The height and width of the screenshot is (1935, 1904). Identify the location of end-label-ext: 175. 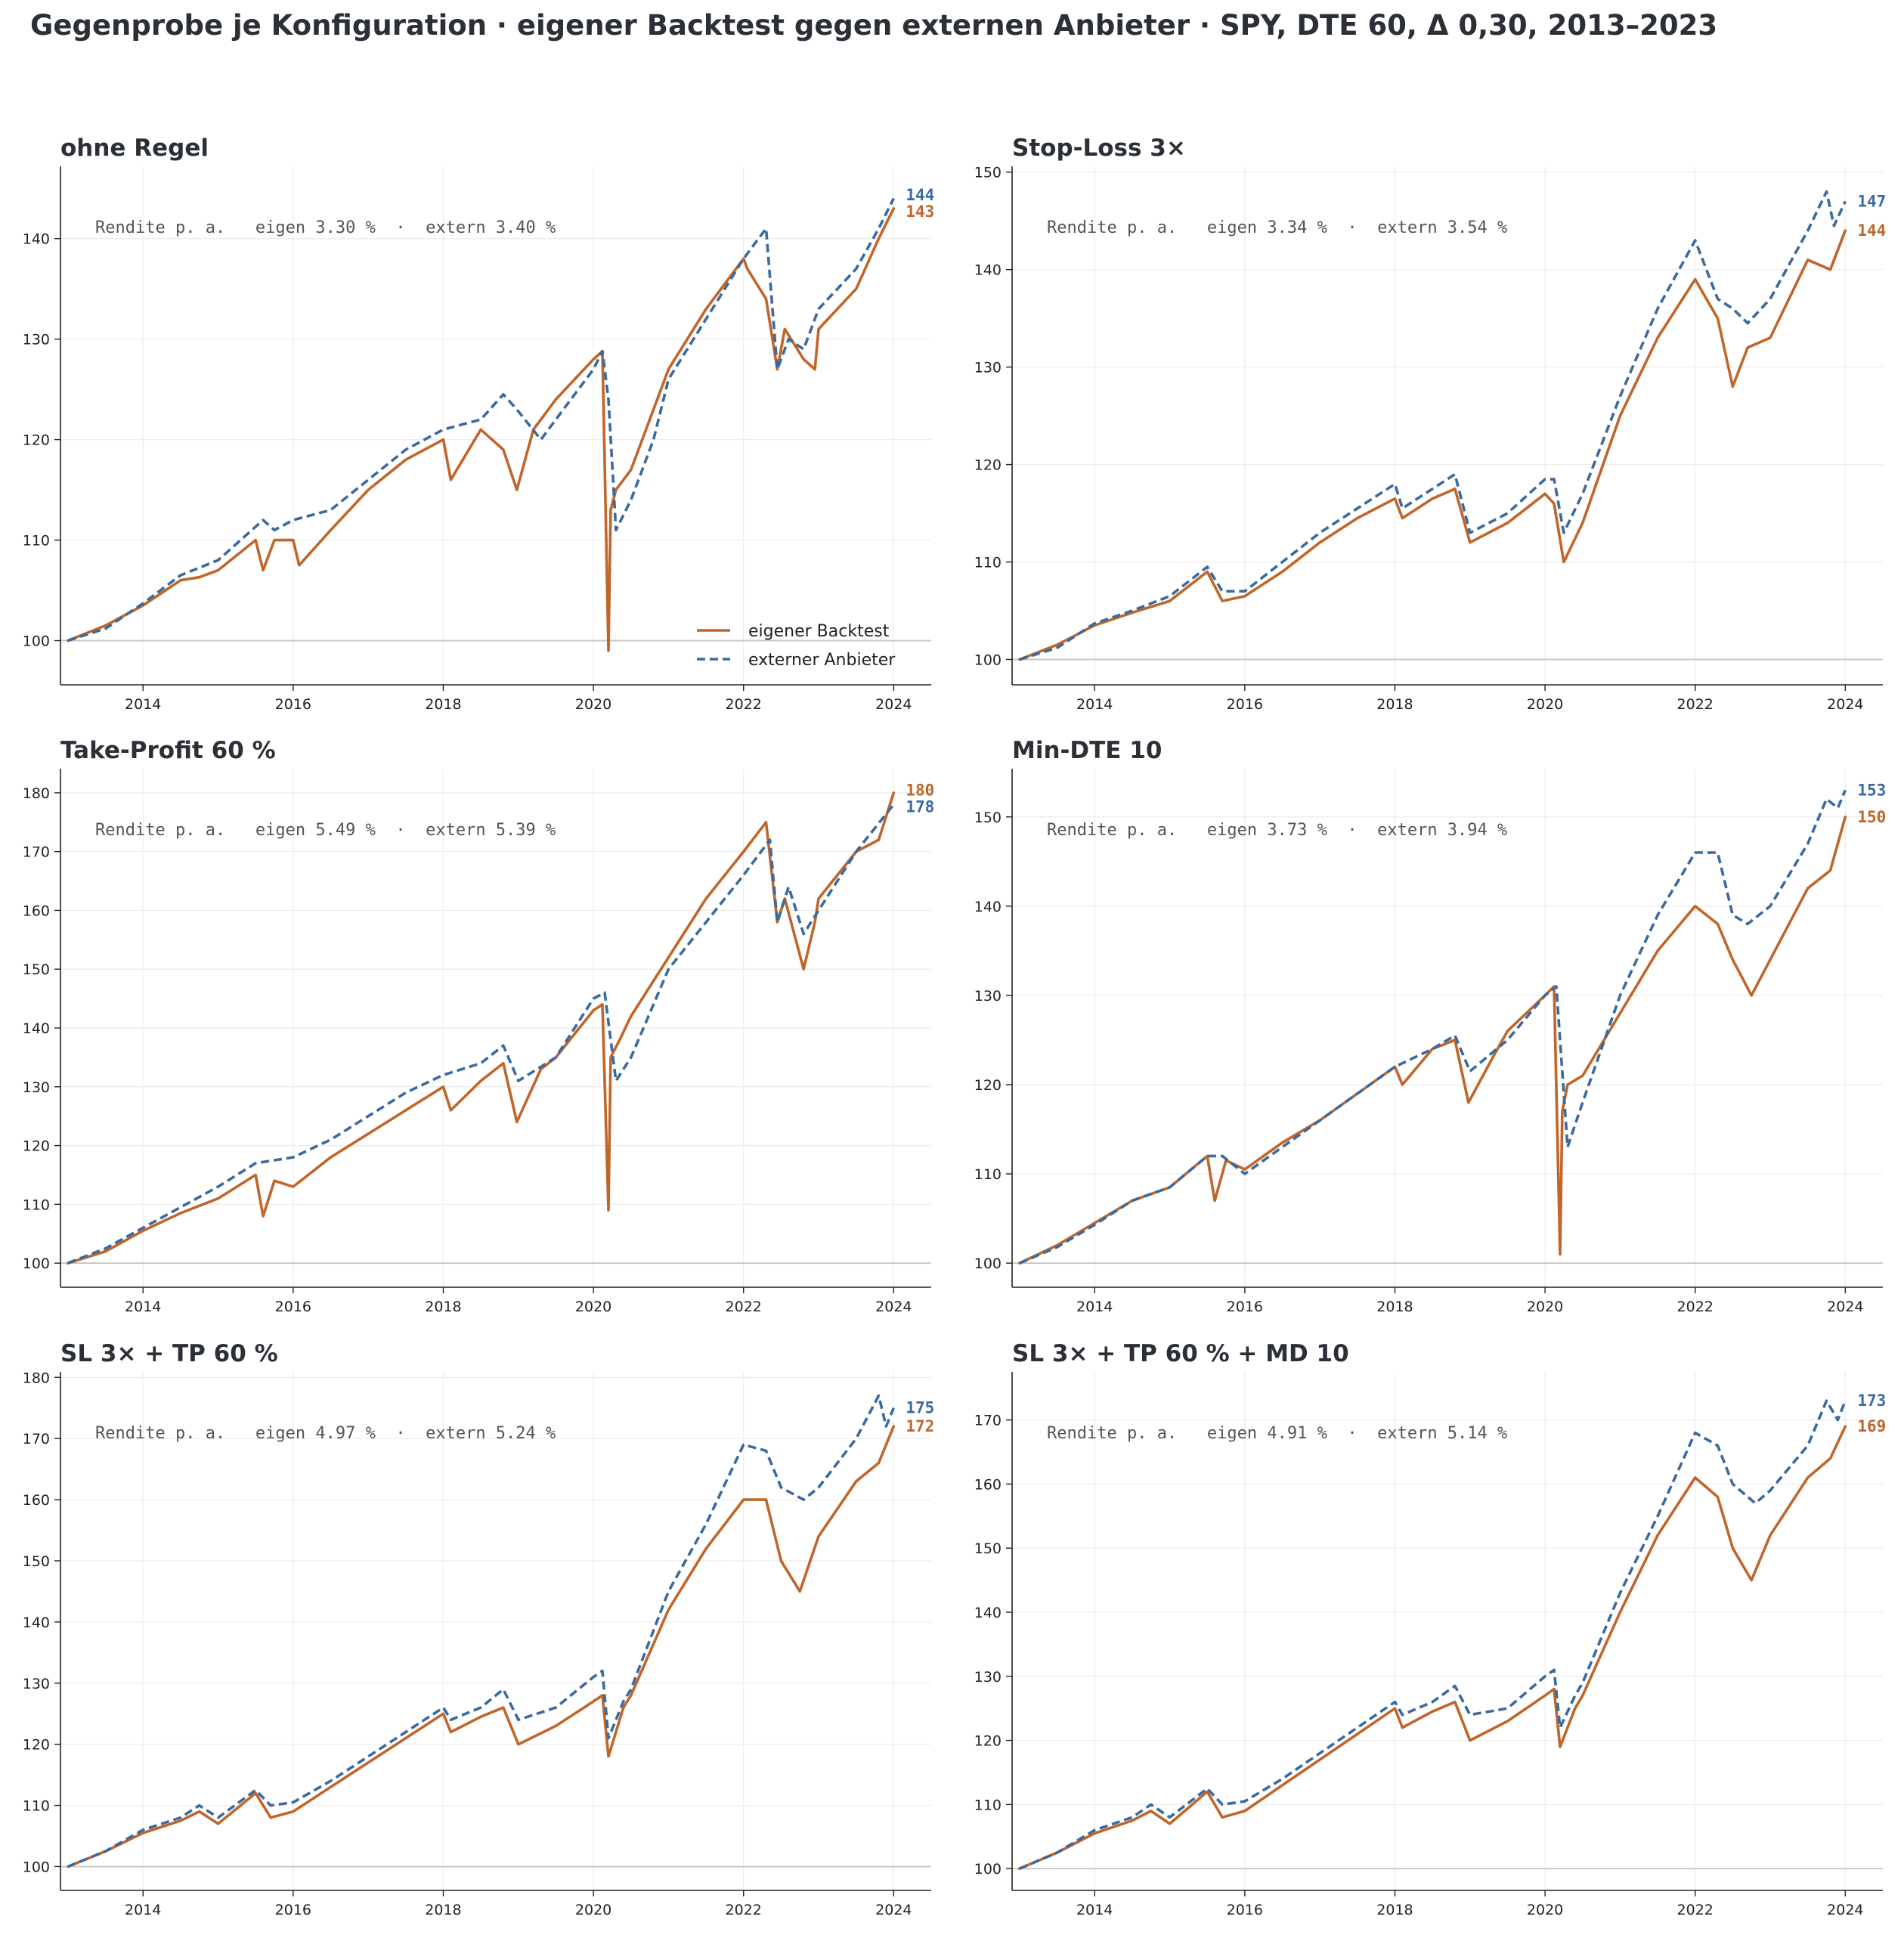
(920, 1408).